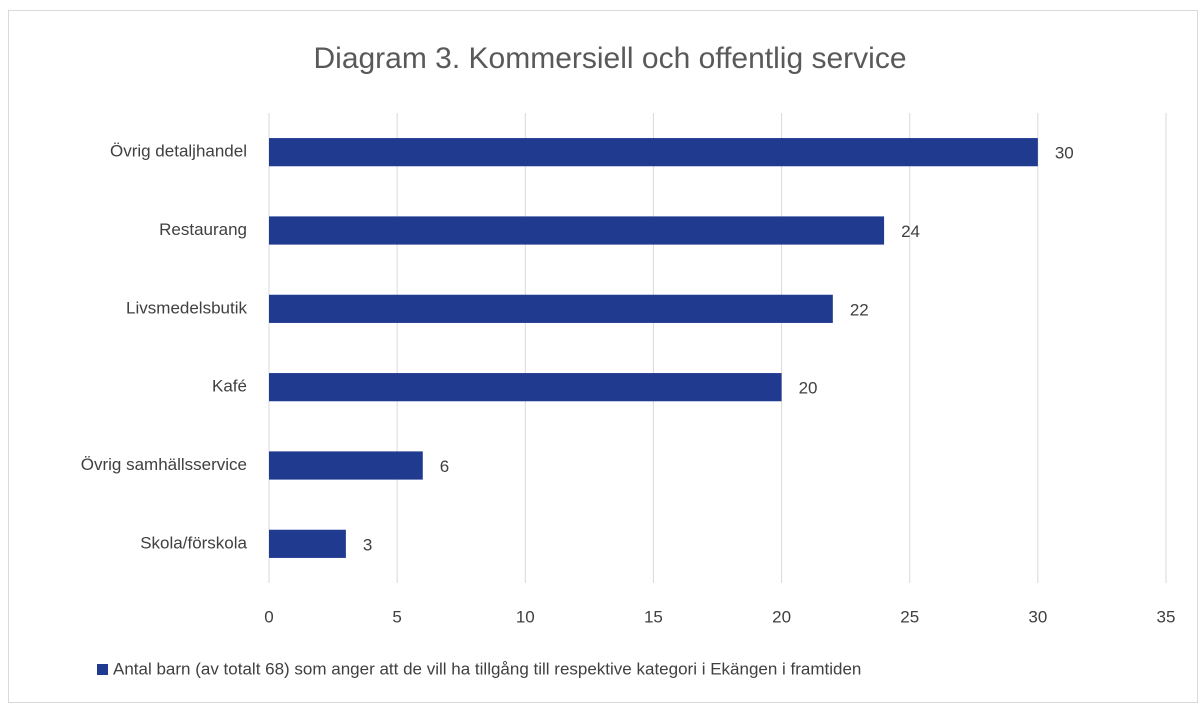 This screenshot has width=1199, height=704. I want to click on y-tick-label: Skola/förskola, so click(193, 542).